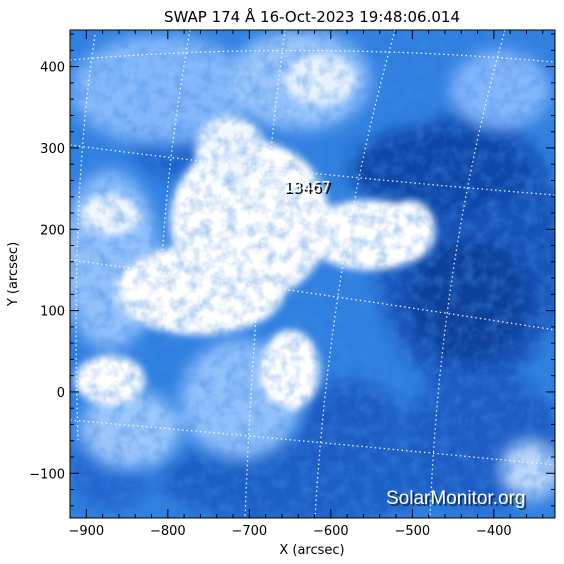 The image size is (564, 564). I want to click on y-tick-label: 300, so click(52, 149).